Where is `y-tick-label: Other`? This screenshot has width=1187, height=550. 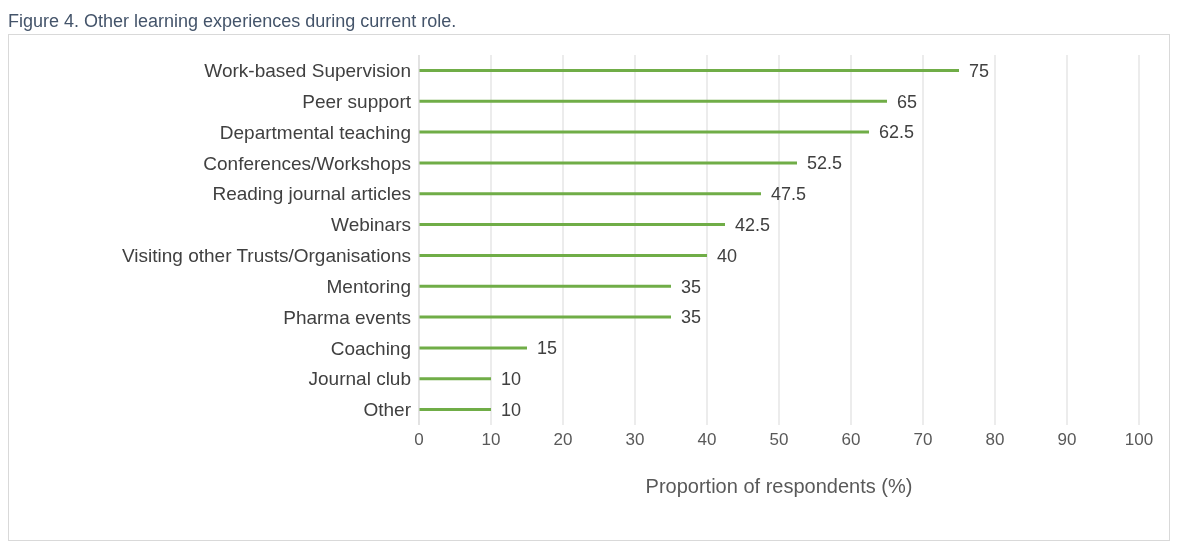 y-tick-label: Other is located at coordinates (387, 410).